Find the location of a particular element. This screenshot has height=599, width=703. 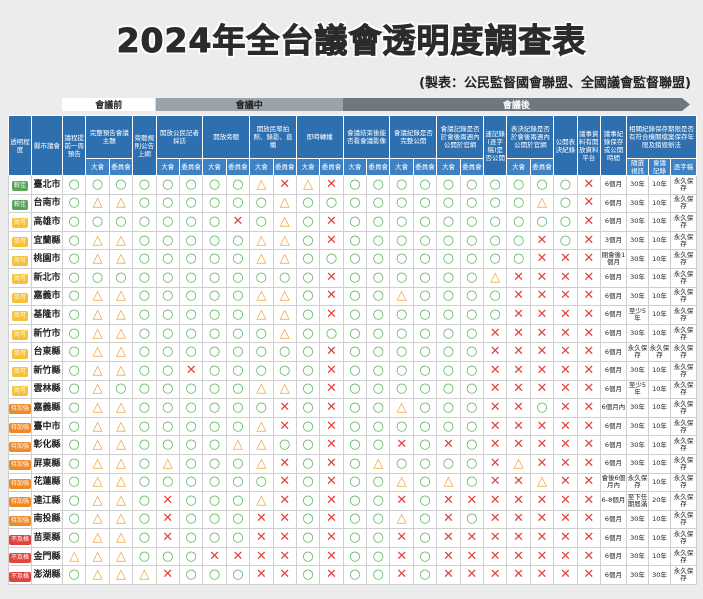

column-header: 完整預告會議主題 is located at coordinates (109, 137).